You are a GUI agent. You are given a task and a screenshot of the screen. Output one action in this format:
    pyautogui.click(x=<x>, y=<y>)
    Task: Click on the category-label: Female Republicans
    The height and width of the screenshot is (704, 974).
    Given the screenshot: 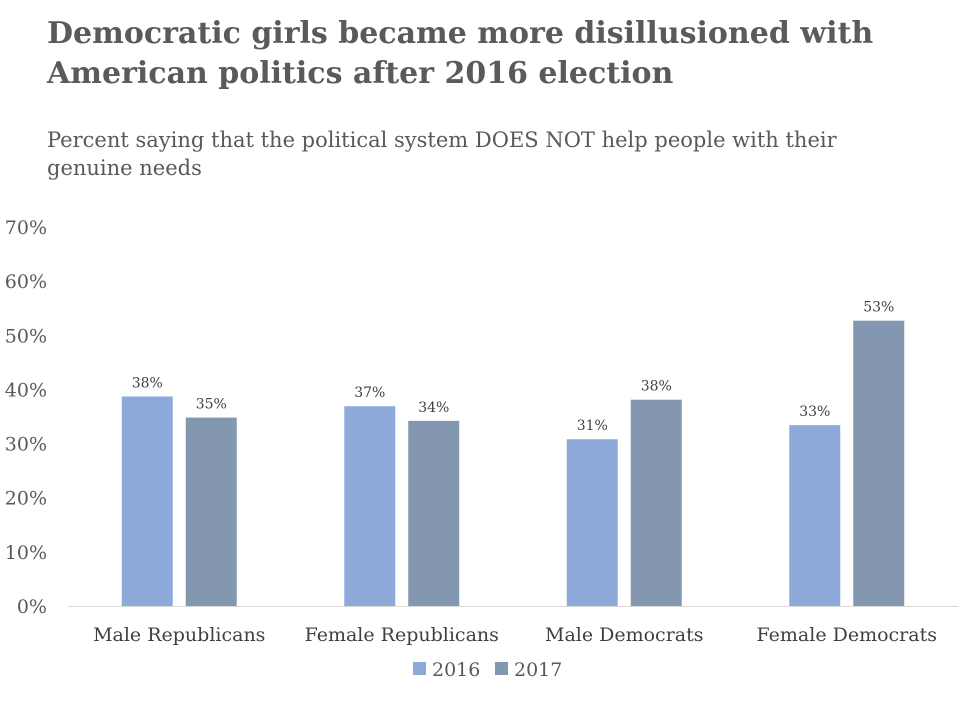 What is the action you would take?
    pyautogui.click(x=402, y=635)
    